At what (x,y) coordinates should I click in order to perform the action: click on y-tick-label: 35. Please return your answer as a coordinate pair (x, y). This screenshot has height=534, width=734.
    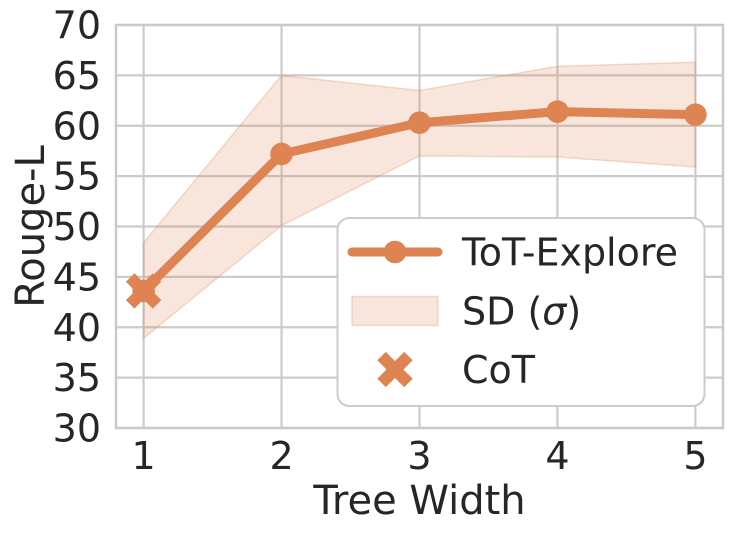
    Looking at the image, I should click on (77, 378).